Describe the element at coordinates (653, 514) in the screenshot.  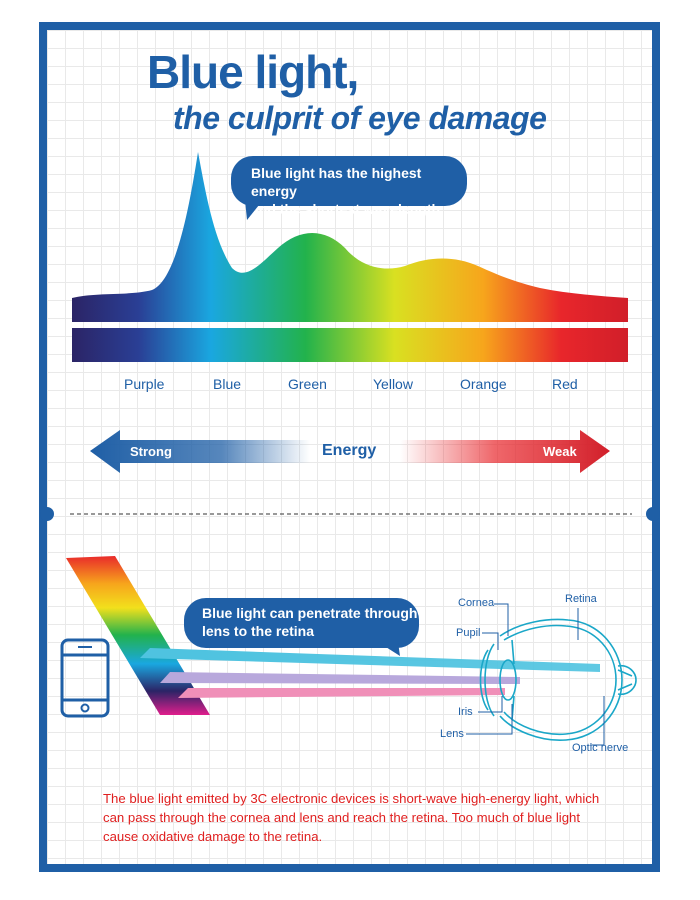
I see `divider-dot-right` at that location.